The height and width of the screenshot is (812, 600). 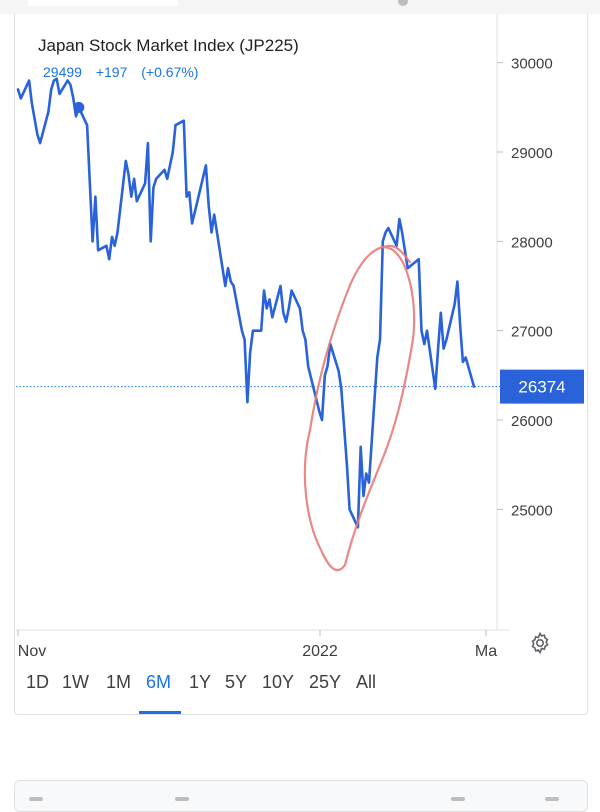 I want to click on range-tab-all: All, so click(x=366, y=682).